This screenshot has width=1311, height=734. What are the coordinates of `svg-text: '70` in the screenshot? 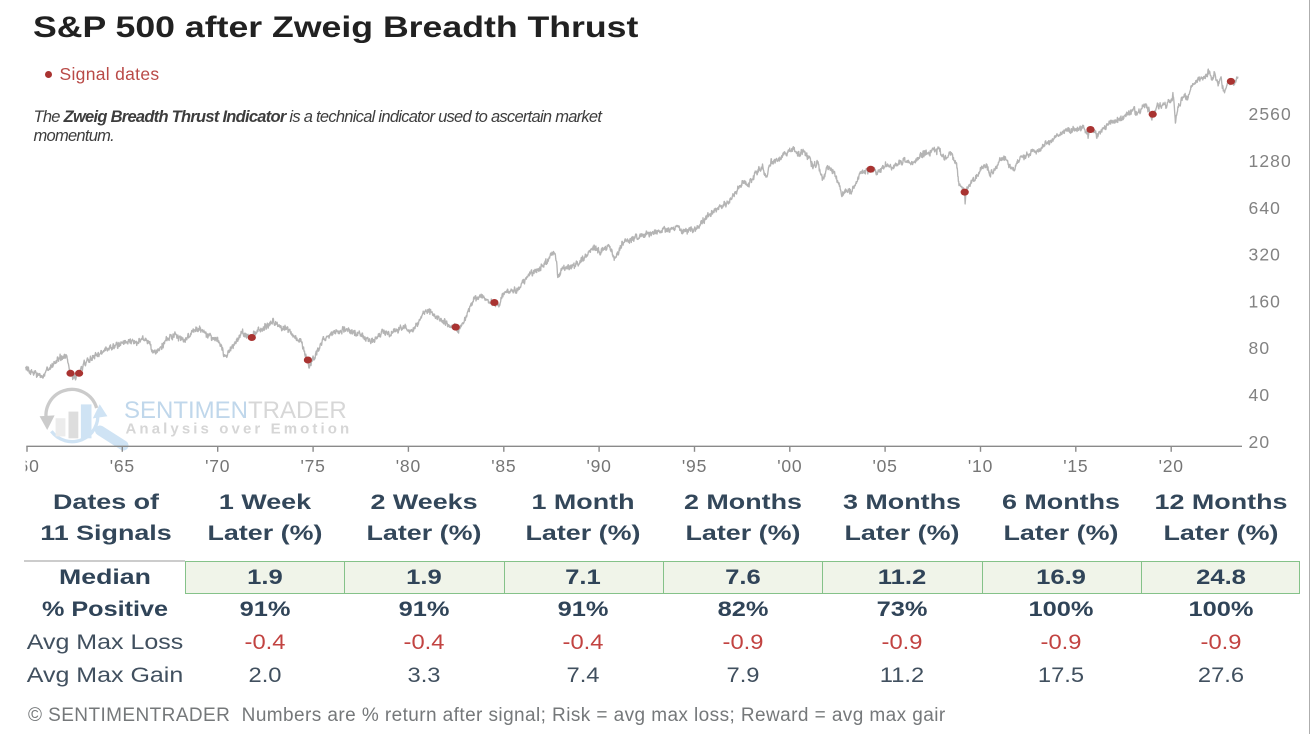 It's located at (217, 466).